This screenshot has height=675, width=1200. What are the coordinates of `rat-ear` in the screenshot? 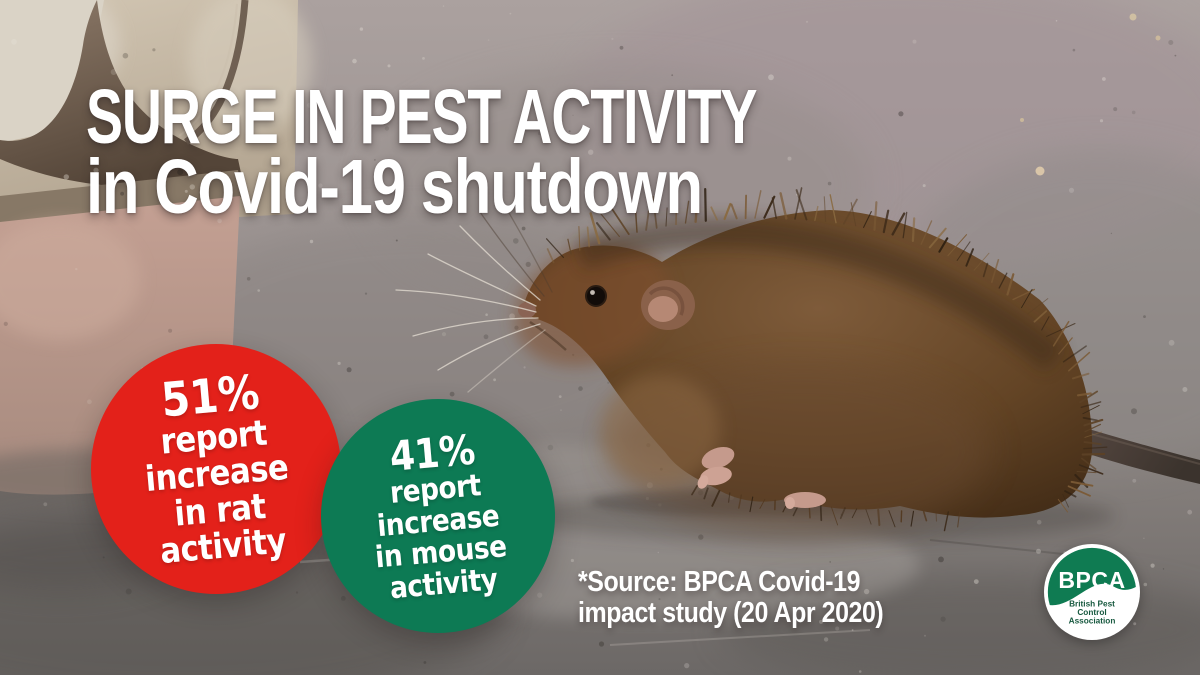 It's located at (668, 305).